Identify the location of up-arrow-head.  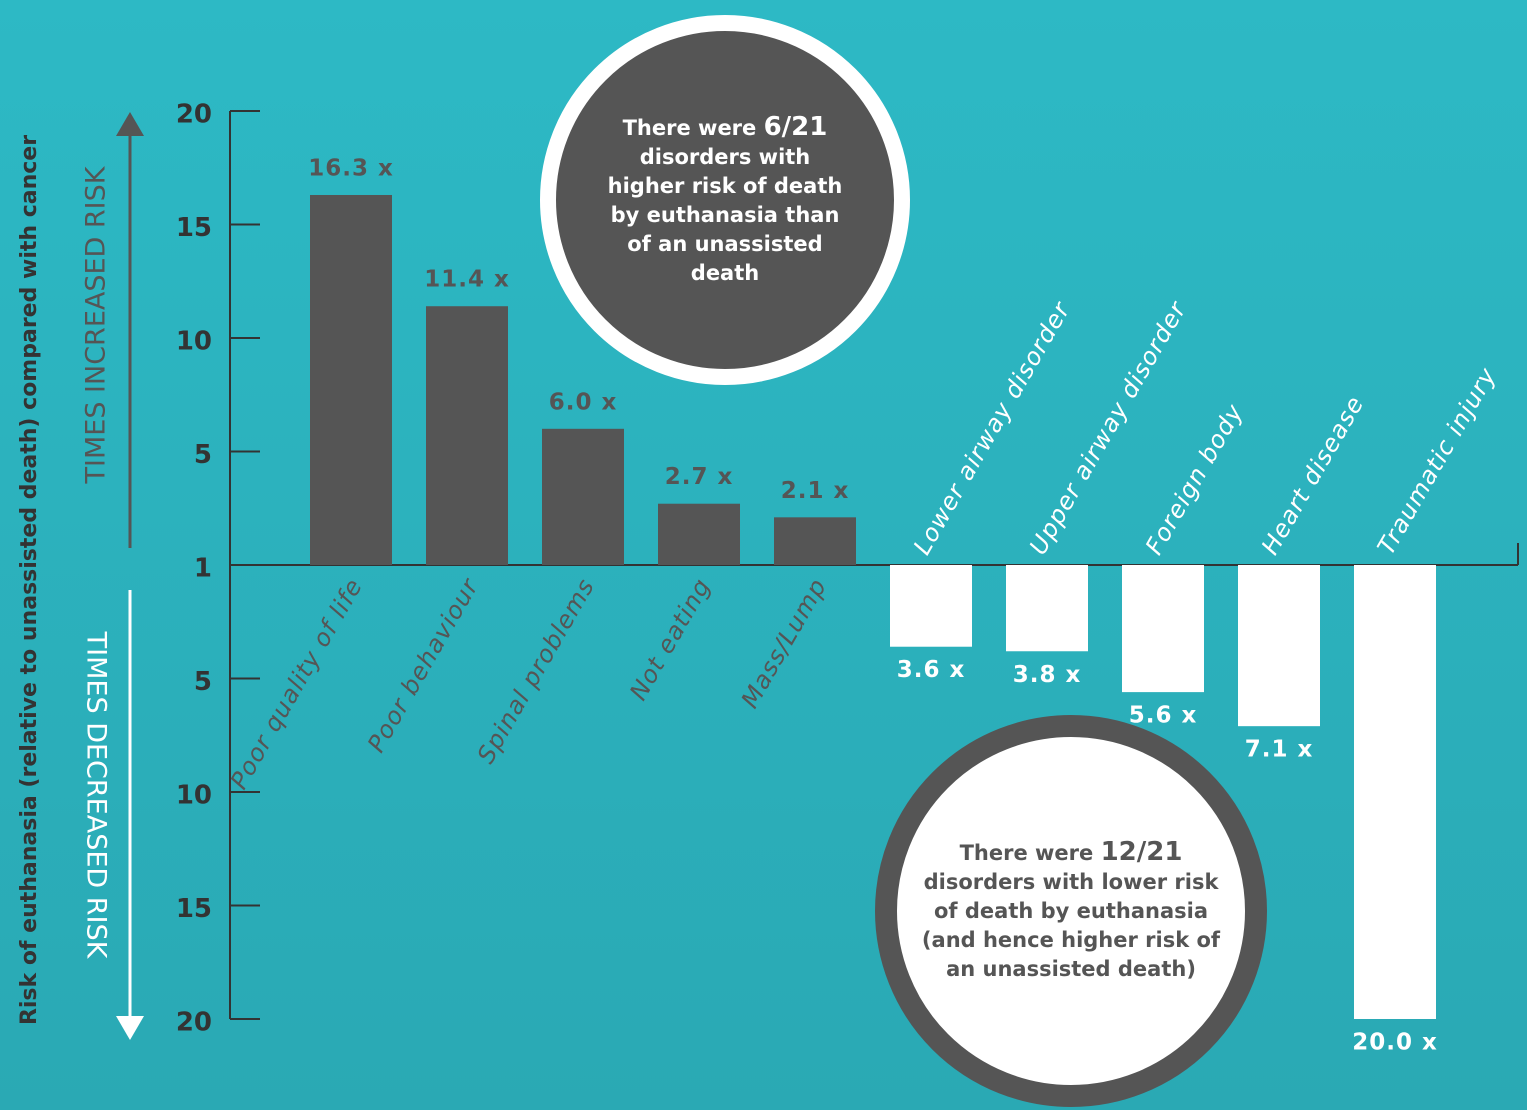
(130, 124).